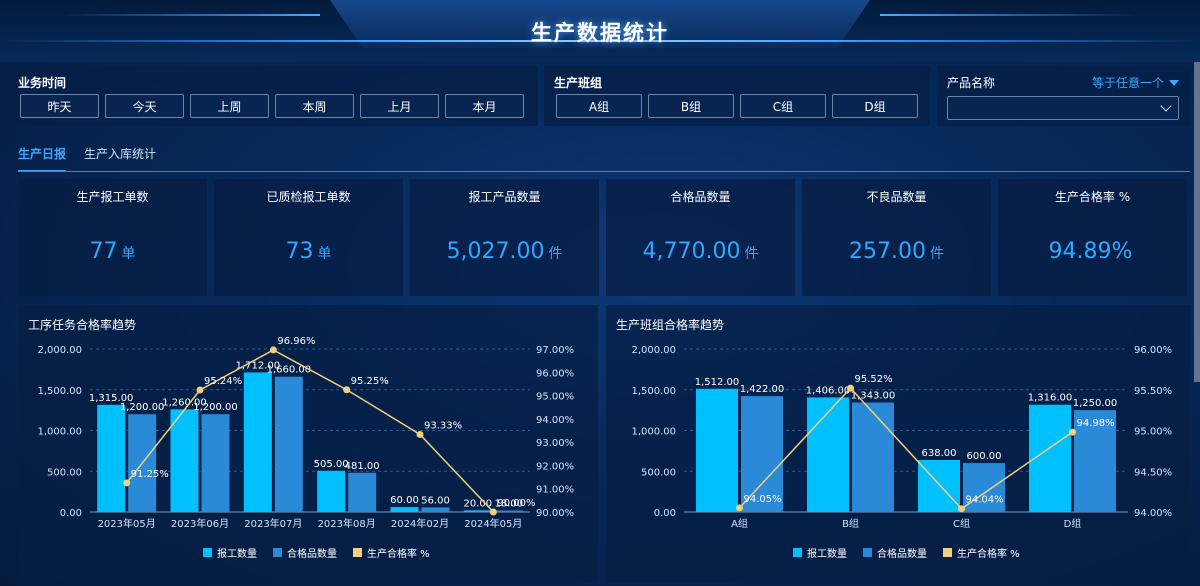  Describe the element at coordinates (112, 197) in the screenshot. I see `kpi-title: 生产报工单数` at that location.